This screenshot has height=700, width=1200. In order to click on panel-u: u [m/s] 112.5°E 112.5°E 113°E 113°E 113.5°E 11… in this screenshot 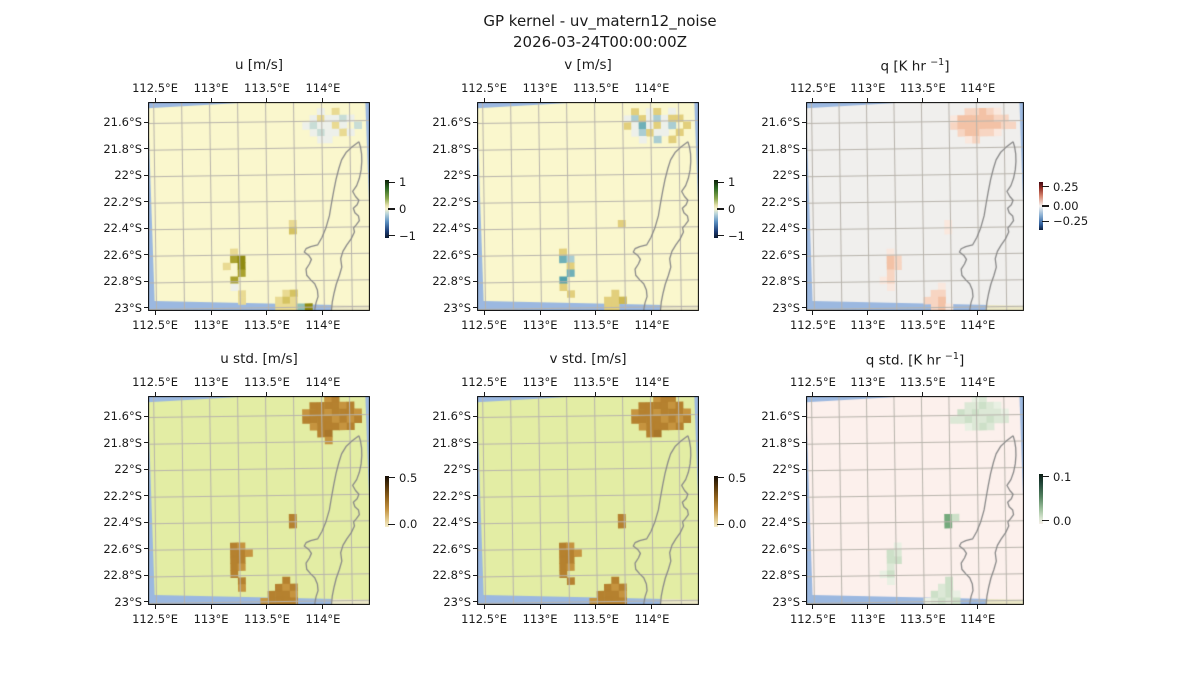, I will do `click(259, 194)`.